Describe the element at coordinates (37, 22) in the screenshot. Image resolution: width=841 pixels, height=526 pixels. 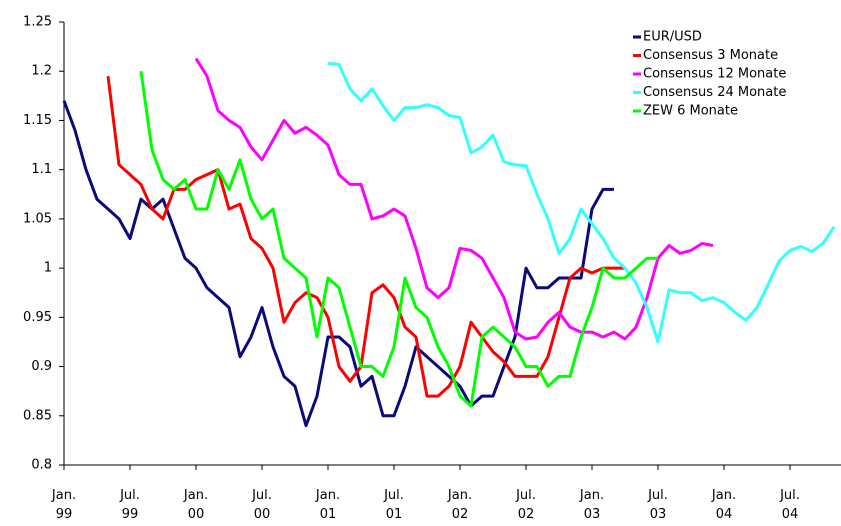
I see `y-tick-label: 1.25` at that location.